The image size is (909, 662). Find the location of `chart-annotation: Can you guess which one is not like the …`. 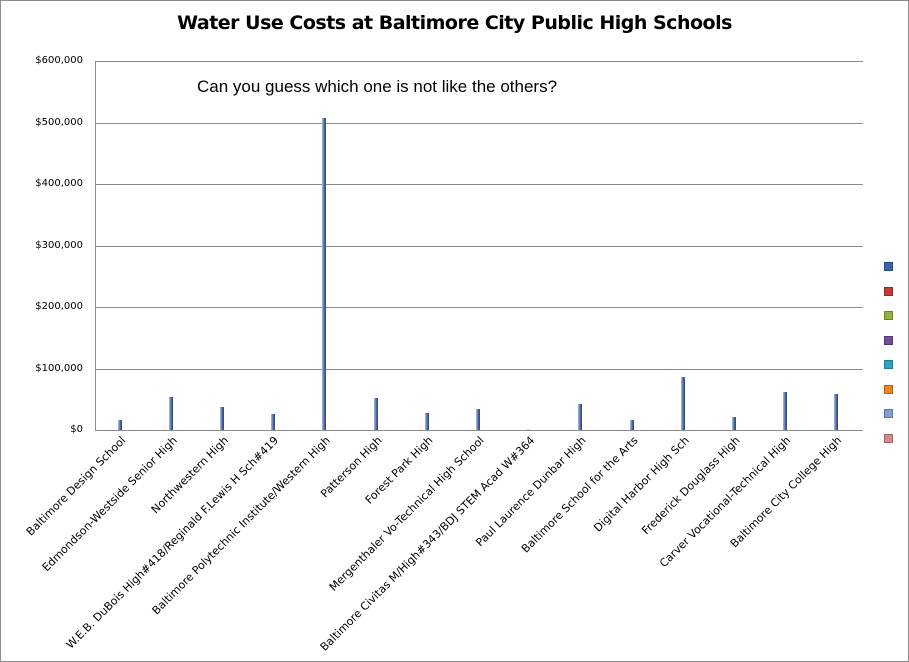

chart-annotation: Can you guess which one is not like the … is located at coordinates (377, 86).